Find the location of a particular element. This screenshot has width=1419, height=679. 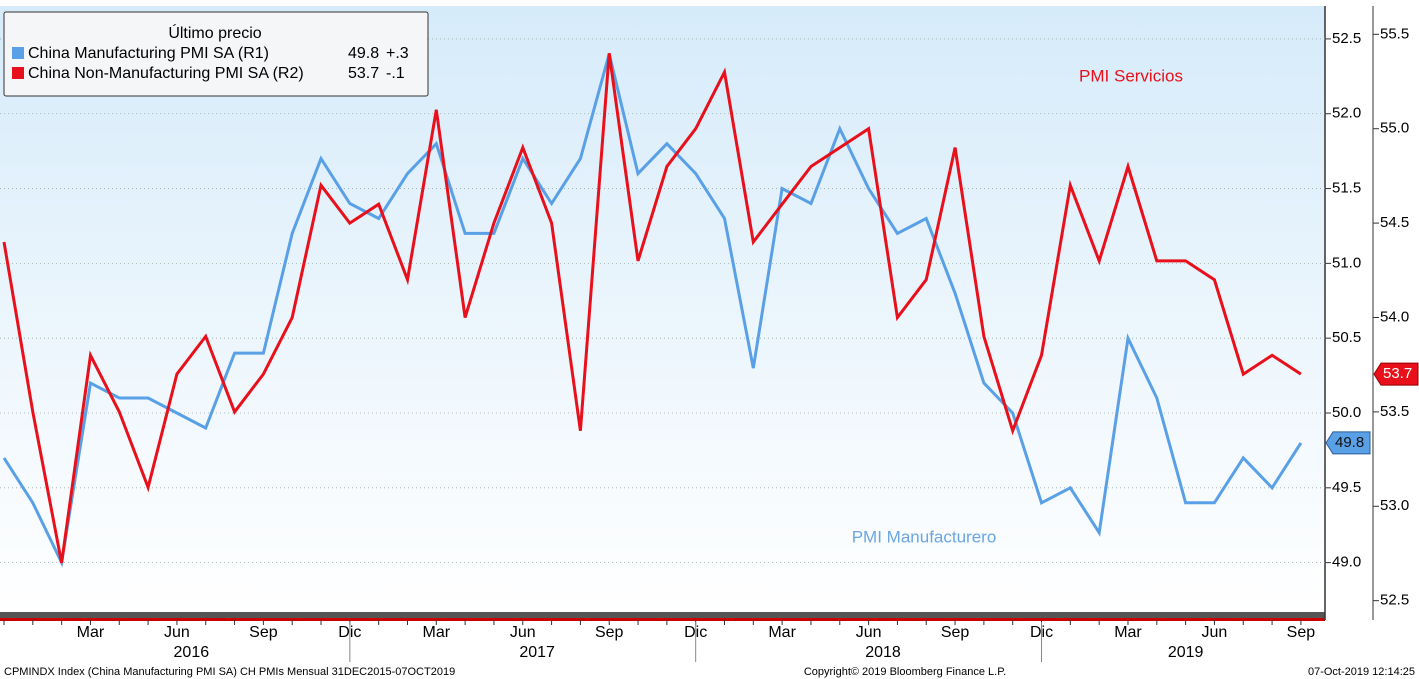

legend-price: 49.8 is located at coordinates (363, 53).